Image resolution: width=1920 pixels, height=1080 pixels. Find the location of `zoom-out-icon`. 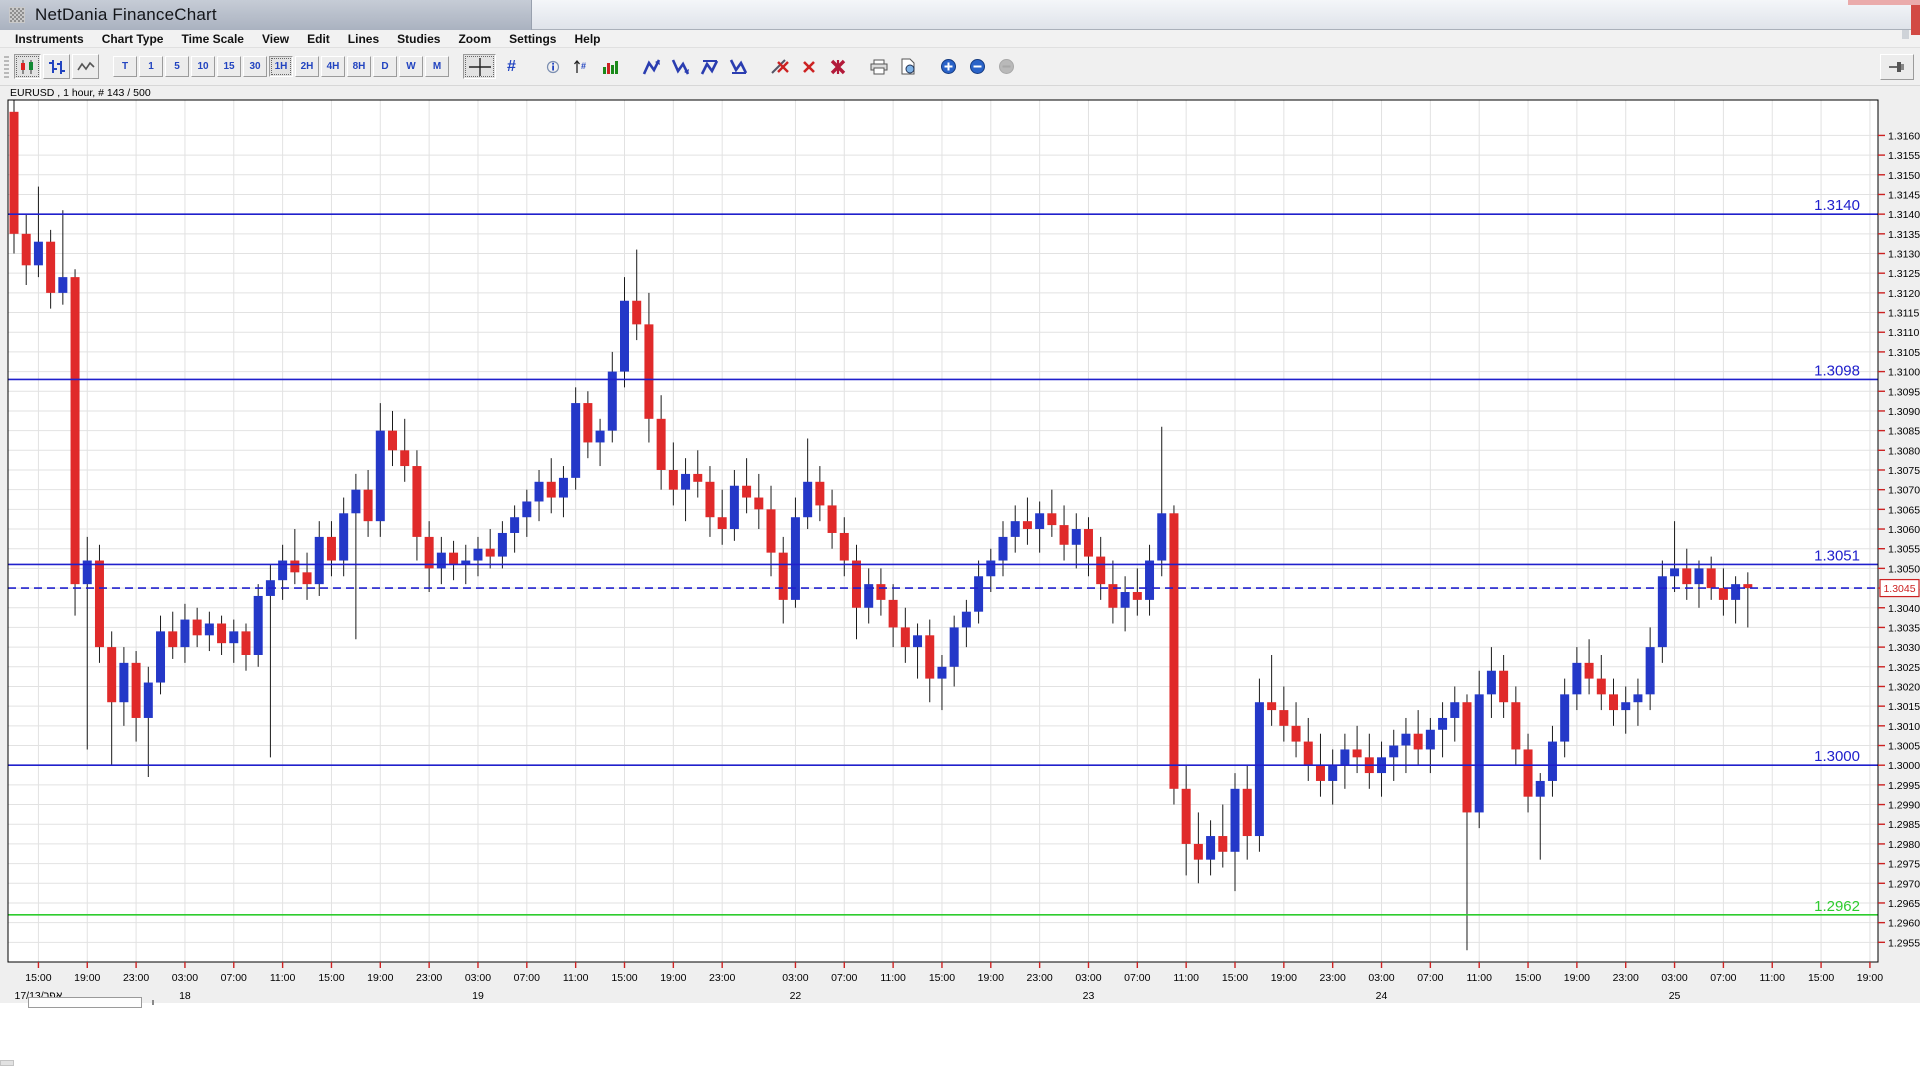

zoom-out-icon is located at coordinates (977, 66).